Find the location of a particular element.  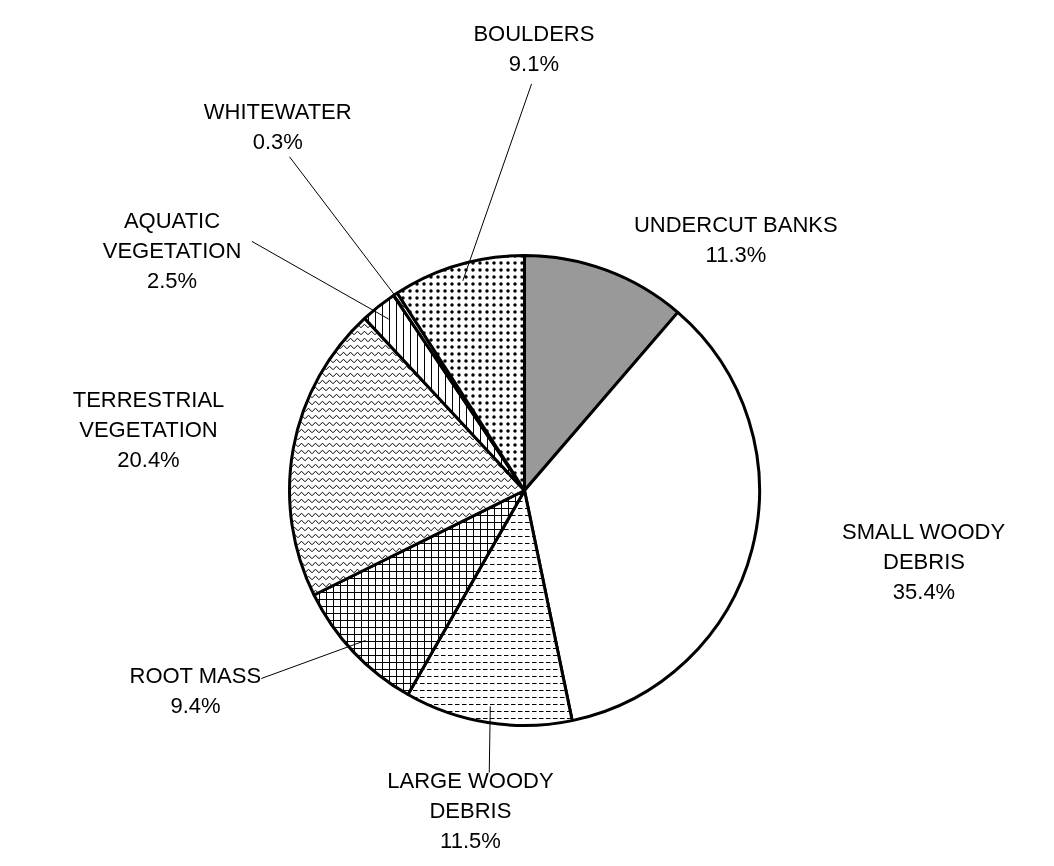

data-label: 9.1% is located at coordinates (533, 64).